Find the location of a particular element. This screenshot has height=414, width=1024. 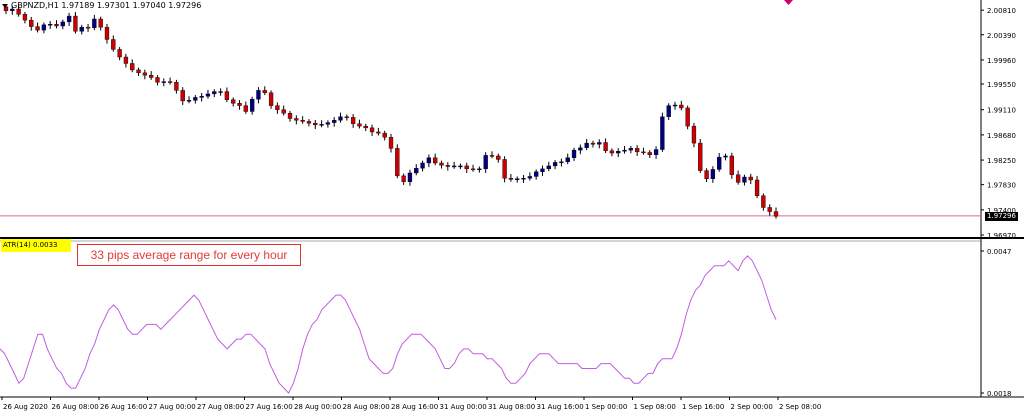

time-tick-label: 1 Sep 00:00 is located at coordinates (606, 407).